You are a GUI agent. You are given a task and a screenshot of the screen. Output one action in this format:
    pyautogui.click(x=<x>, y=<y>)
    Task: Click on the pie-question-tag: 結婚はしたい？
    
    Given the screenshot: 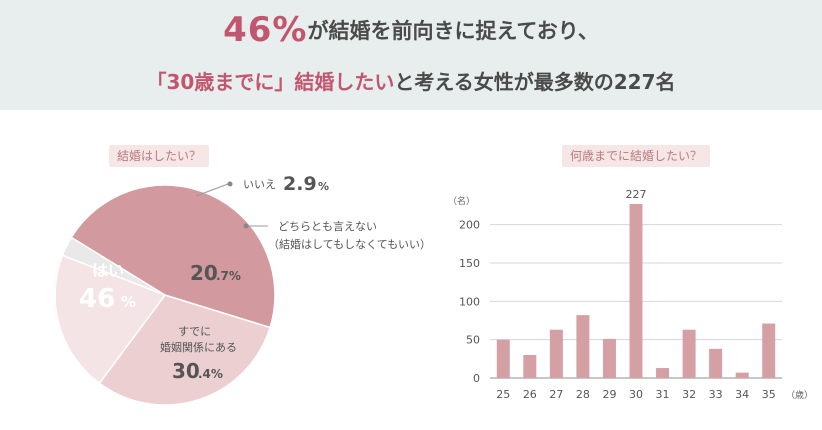 What is the action you would take?
    pyautogui.click(x=159, y=156)
    